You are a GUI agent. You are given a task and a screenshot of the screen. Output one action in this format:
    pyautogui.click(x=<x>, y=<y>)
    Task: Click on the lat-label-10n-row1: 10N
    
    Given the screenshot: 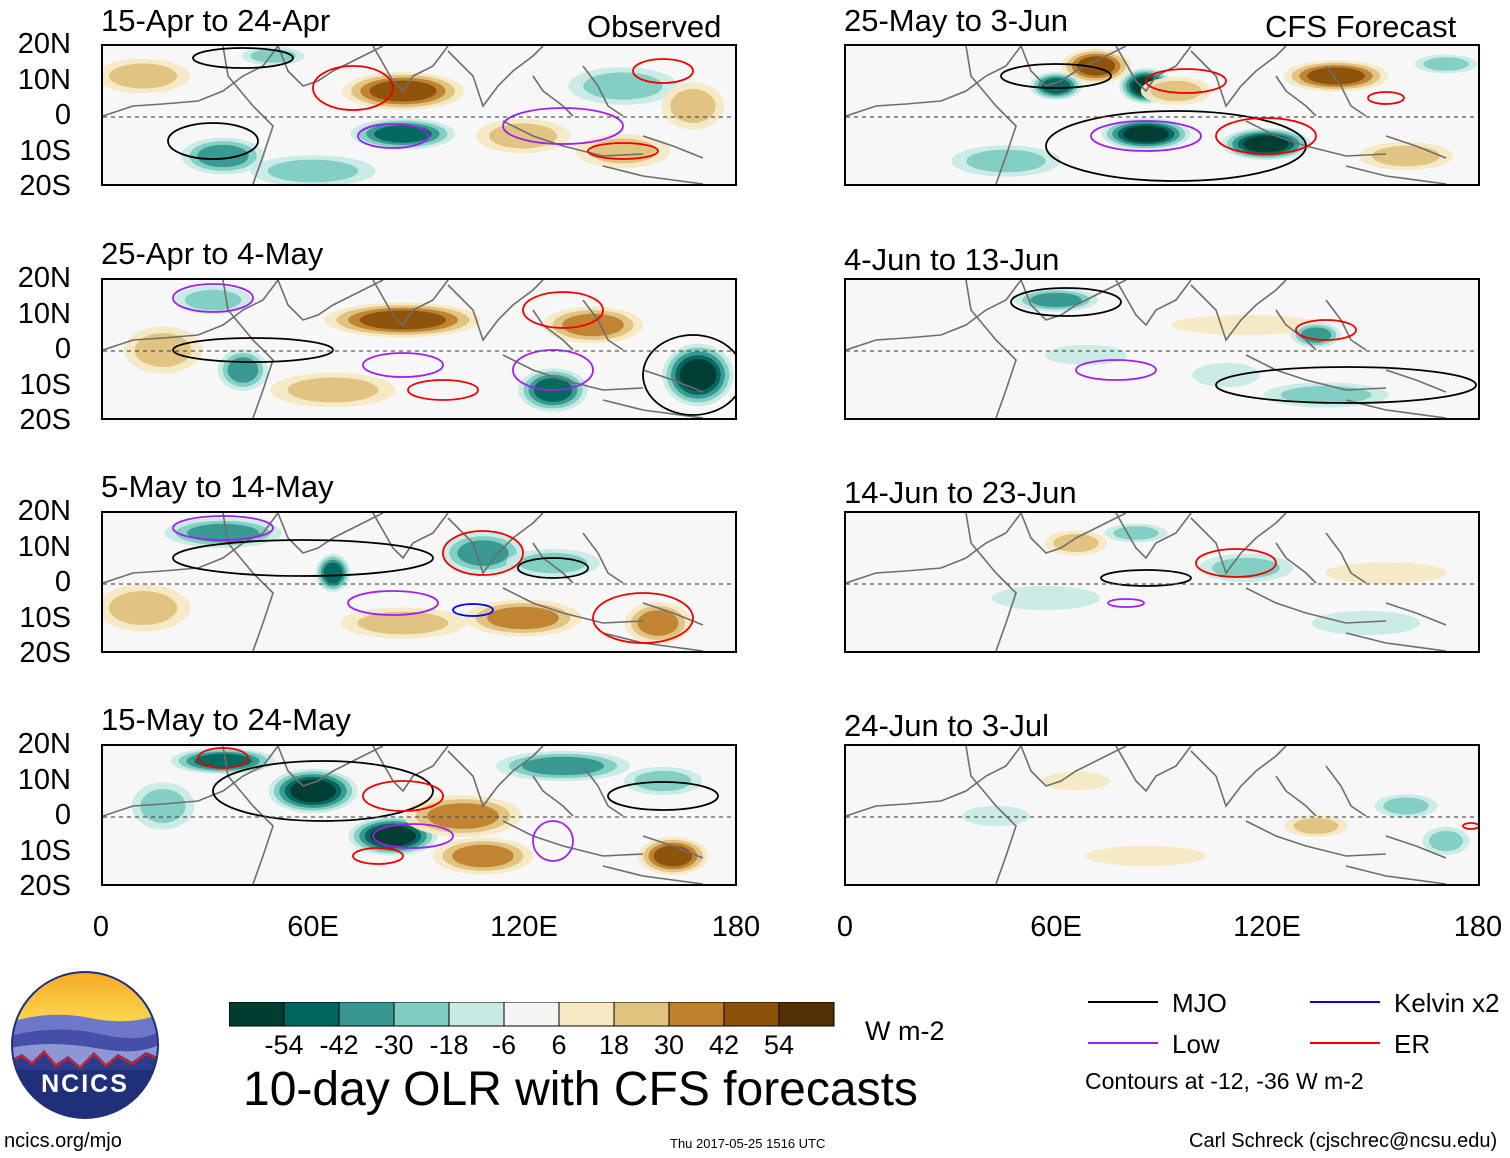 What is the action you would take?
    pyautogui.click(x=44, y=79)
    